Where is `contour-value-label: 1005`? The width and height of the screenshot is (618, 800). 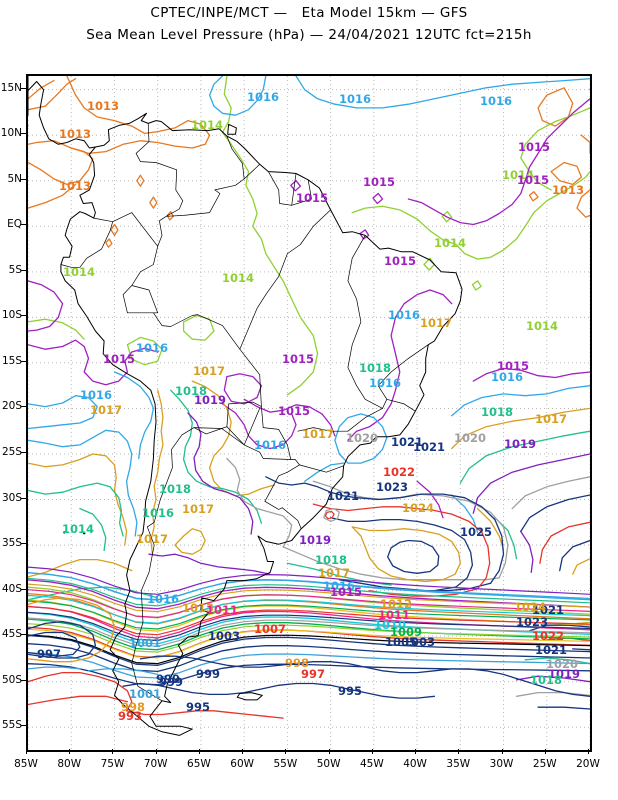 contour-value-label: 1005 is located at coordinates (401, 642).